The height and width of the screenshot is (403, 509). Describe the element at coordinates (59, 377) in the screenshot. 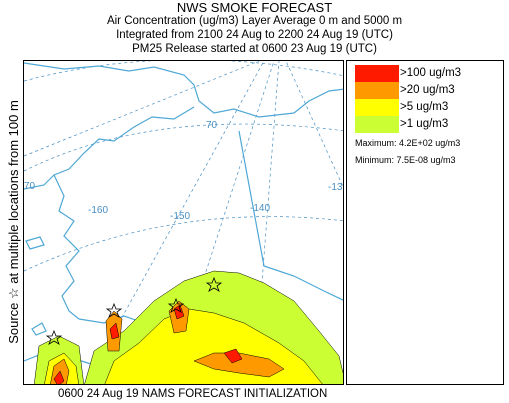

I see `plume-red-southwest` at that location.